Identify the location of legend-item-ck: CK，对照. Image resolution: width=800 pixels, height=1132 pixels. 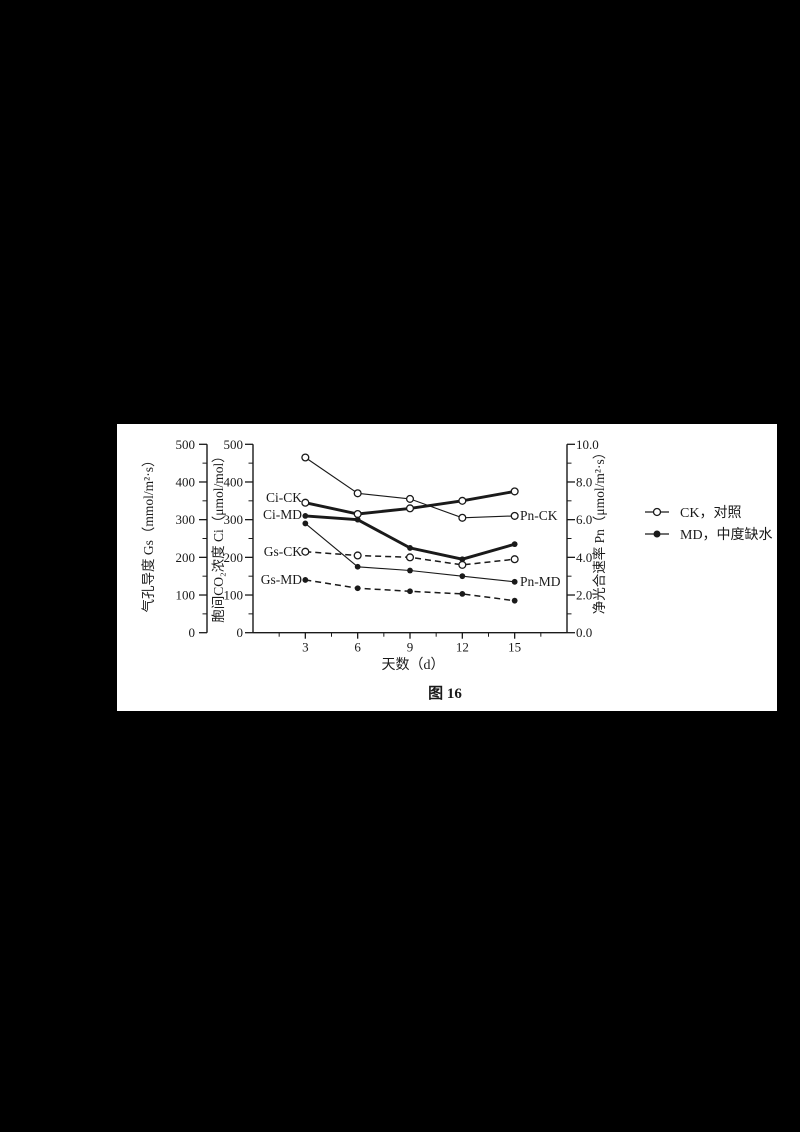
(693, 513).